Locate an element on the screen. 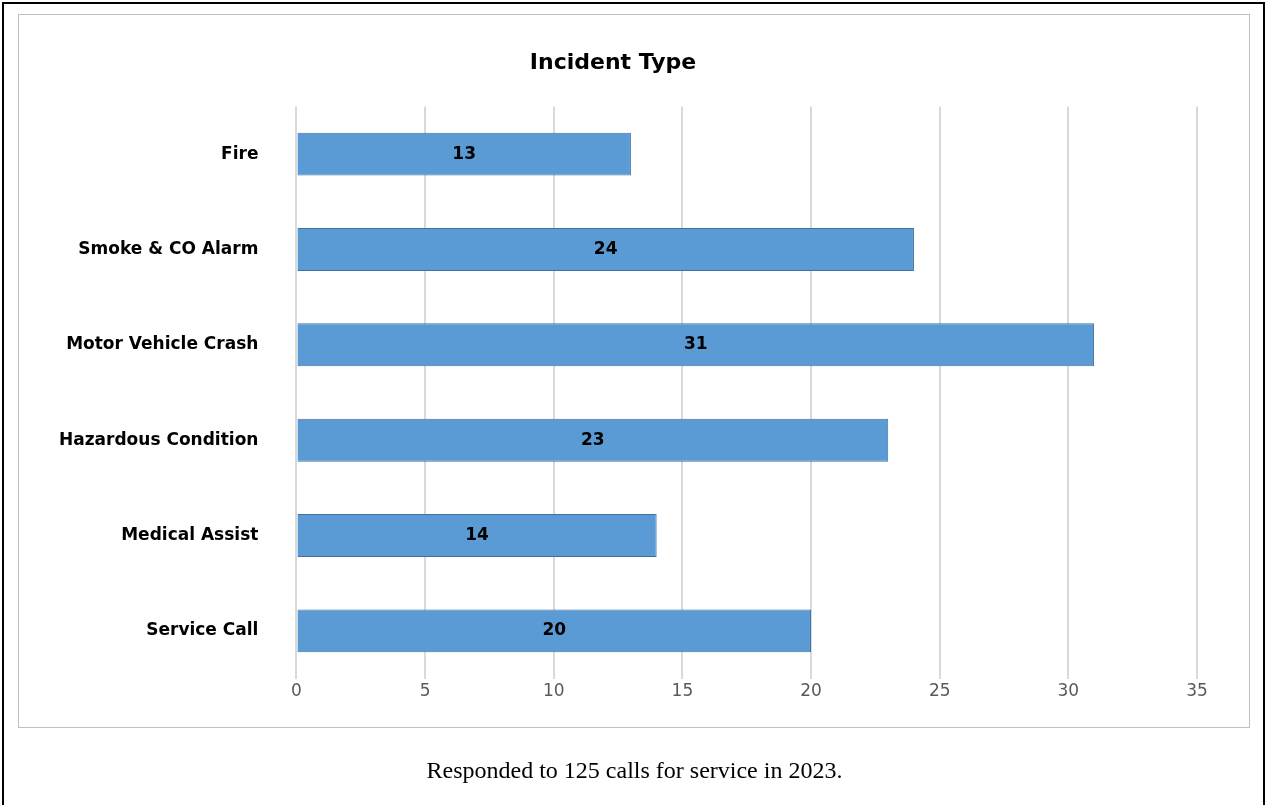  x-tick-label: 35 is located at coordinates (1197, 690).